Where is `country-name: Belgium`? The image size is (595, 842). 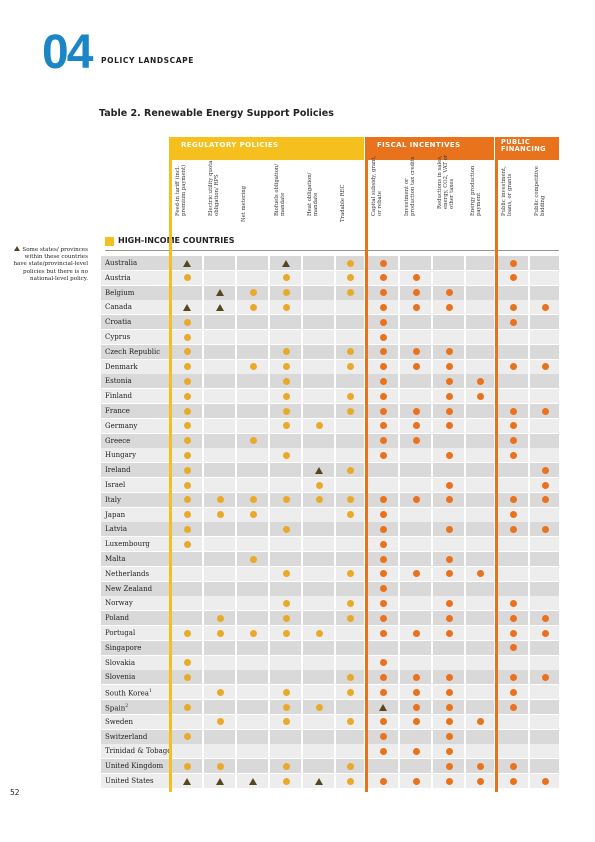 country-name: Belgium is located at coordinates (119, 293).